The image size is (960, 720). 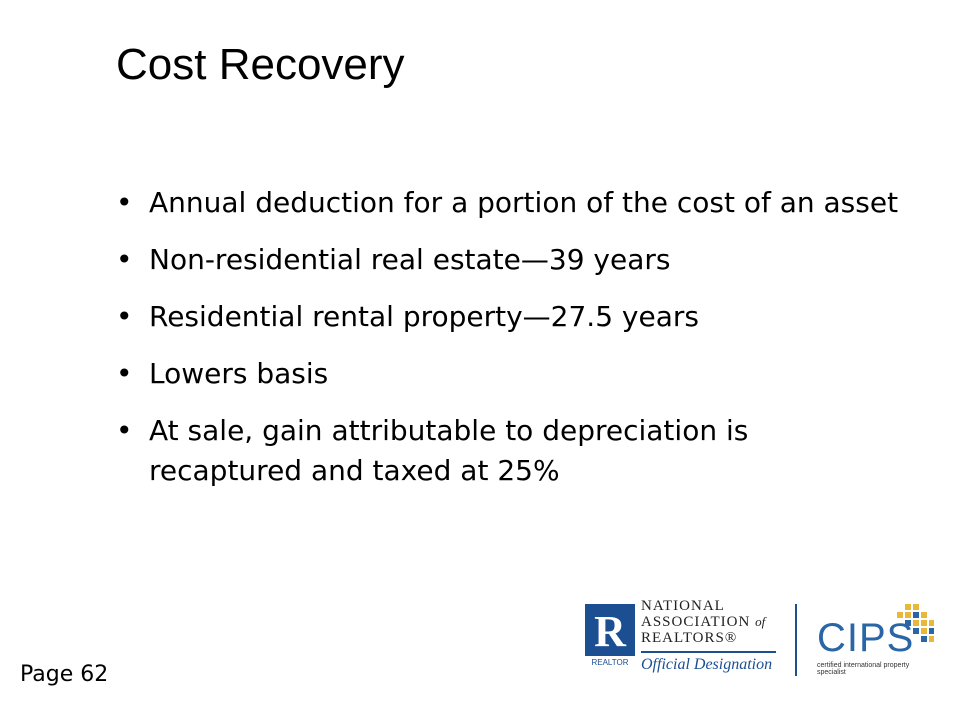 What do you see at coordinates (64, 674) in the screenshot?
I see `page-number: Page 62` at bounding box center [64, 674].